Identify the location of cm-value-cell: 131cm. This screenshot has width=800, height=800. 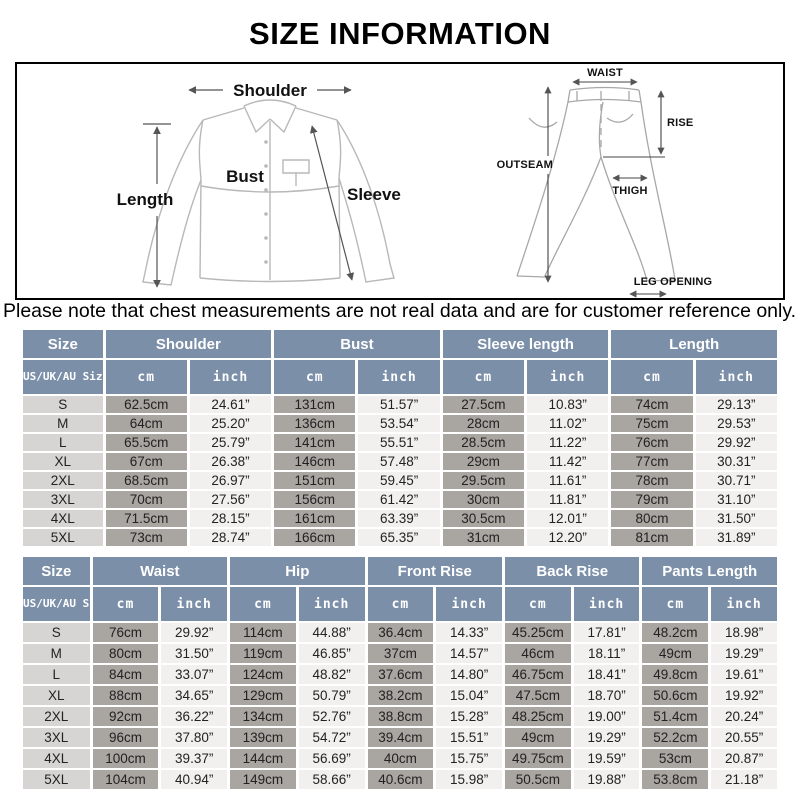
(315, 404).